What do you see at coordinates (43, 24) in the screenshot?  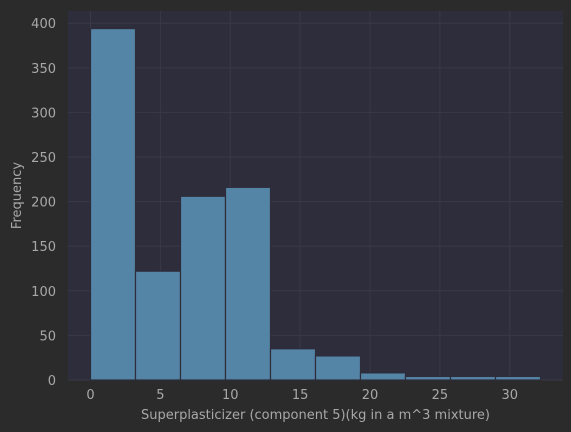 I see `y-tick-label: 400` at bounding box center [43, 24].